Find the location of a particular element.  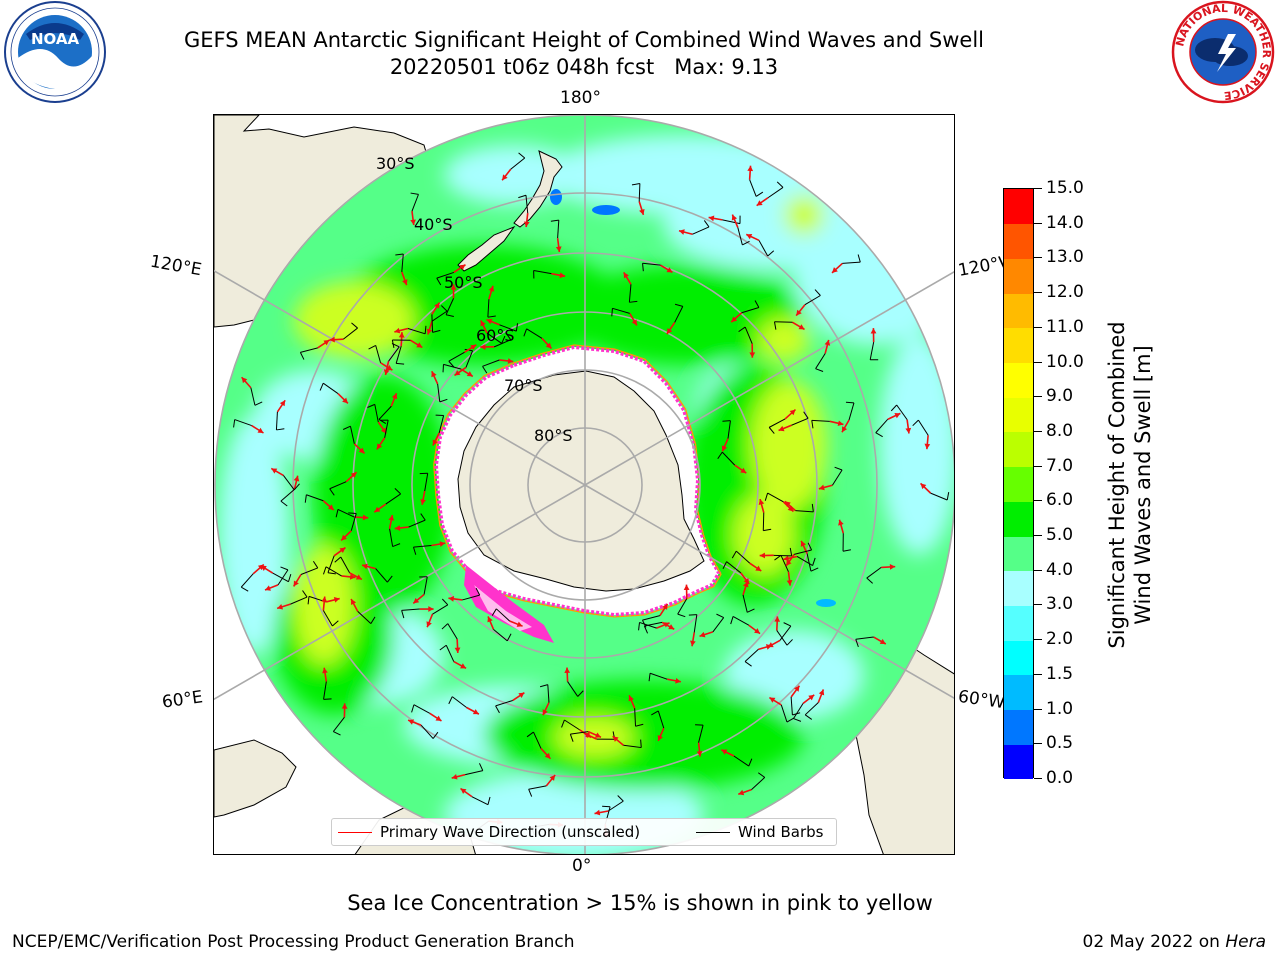

noaa-logo-text: NOAA is located at coordinates (55, 39).